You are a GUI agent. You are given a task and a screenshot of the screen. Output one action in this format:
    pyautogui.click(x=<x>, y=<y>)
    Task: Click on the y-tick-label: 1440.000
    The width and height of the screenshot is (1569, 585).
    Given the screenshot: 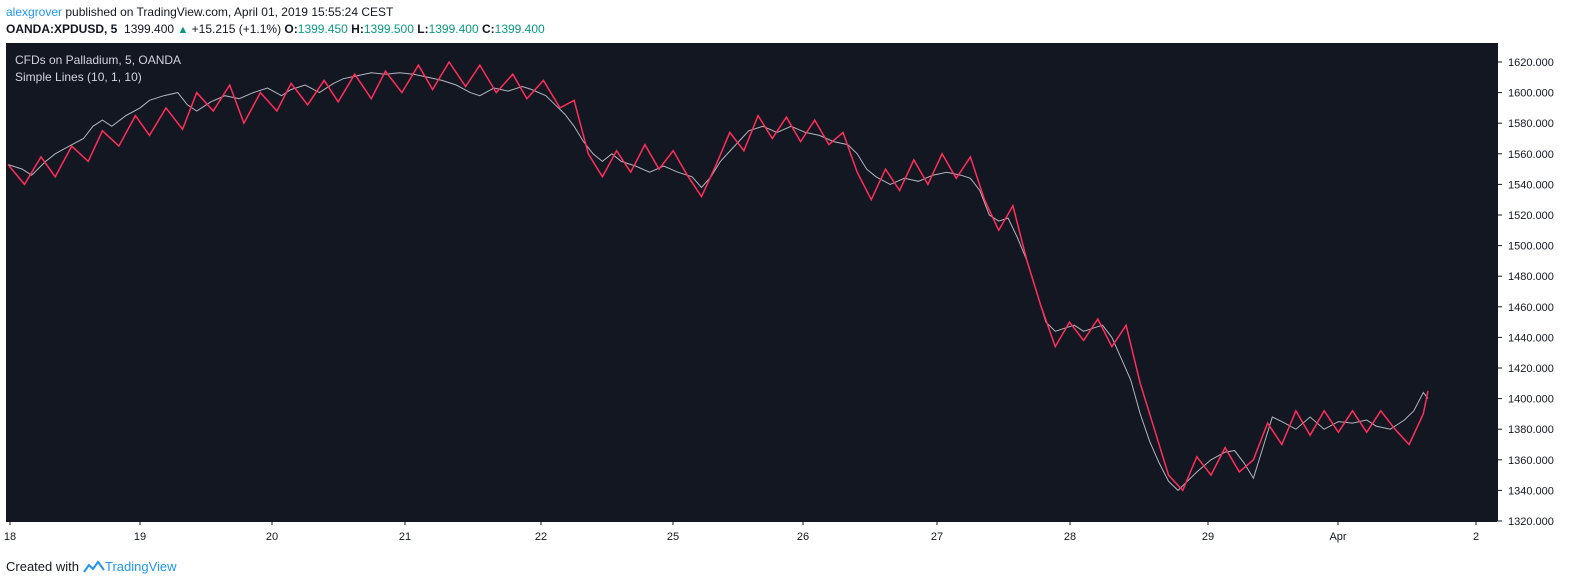 What is the action you would take?
    pyautogui.click(x=1531, y=338)
    